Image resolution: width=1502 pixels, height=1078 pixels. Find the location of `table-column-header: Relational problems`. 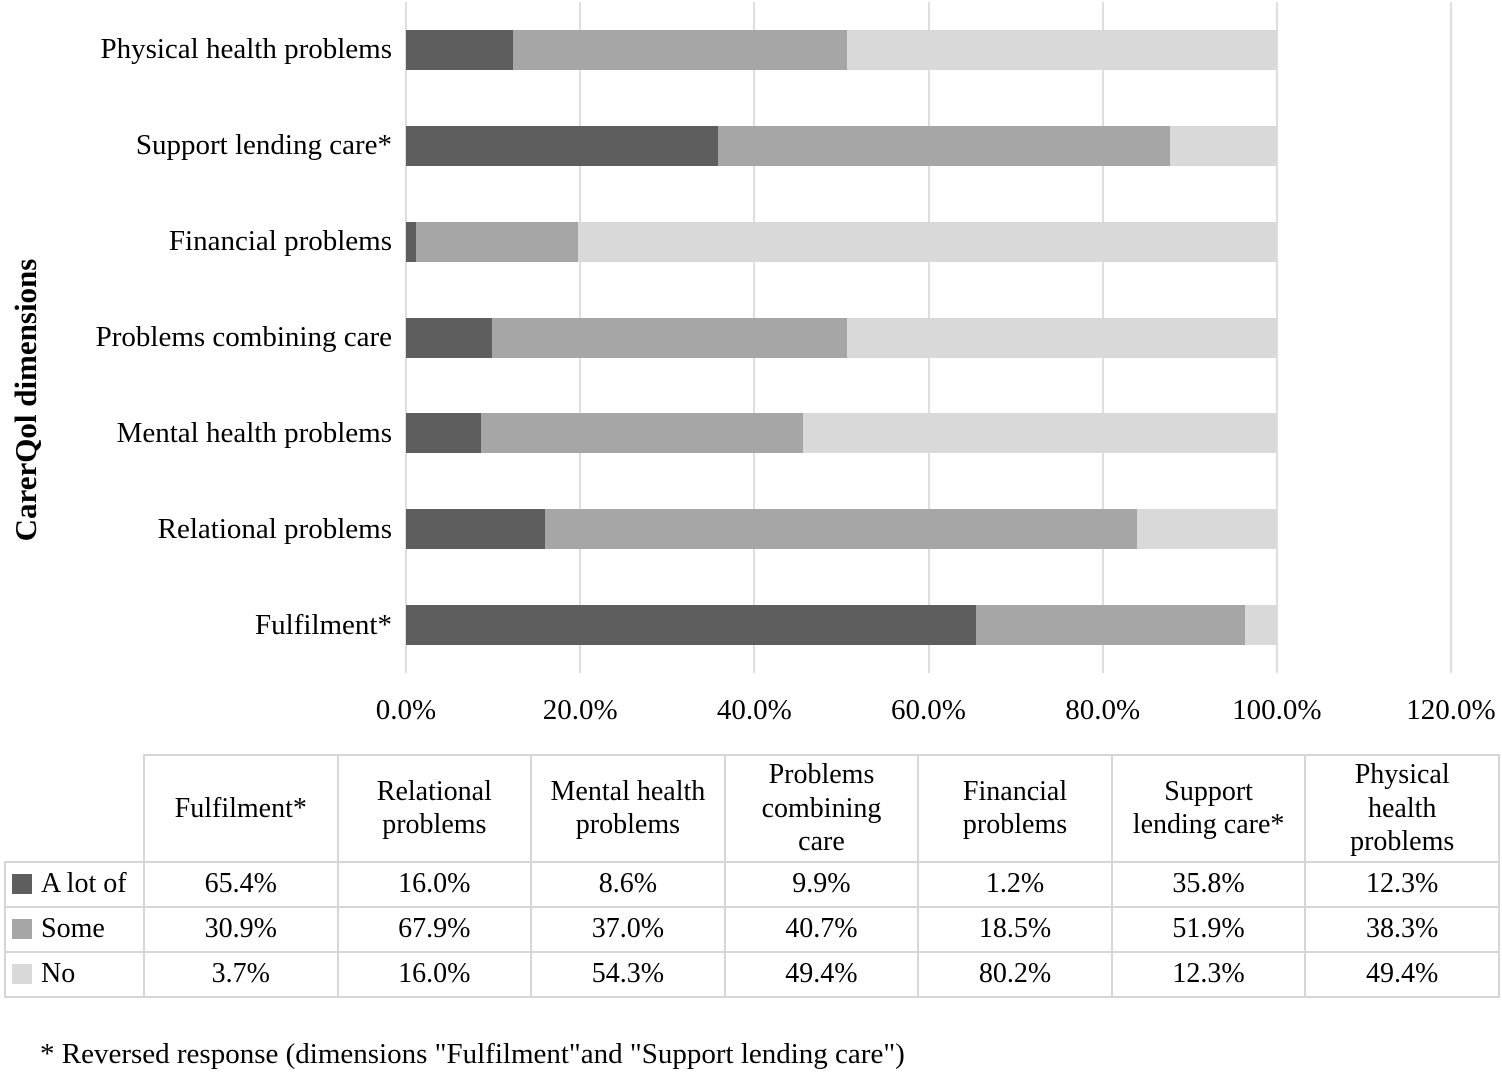

table-column-header: Relational problems is located at coordinates (434, 808).